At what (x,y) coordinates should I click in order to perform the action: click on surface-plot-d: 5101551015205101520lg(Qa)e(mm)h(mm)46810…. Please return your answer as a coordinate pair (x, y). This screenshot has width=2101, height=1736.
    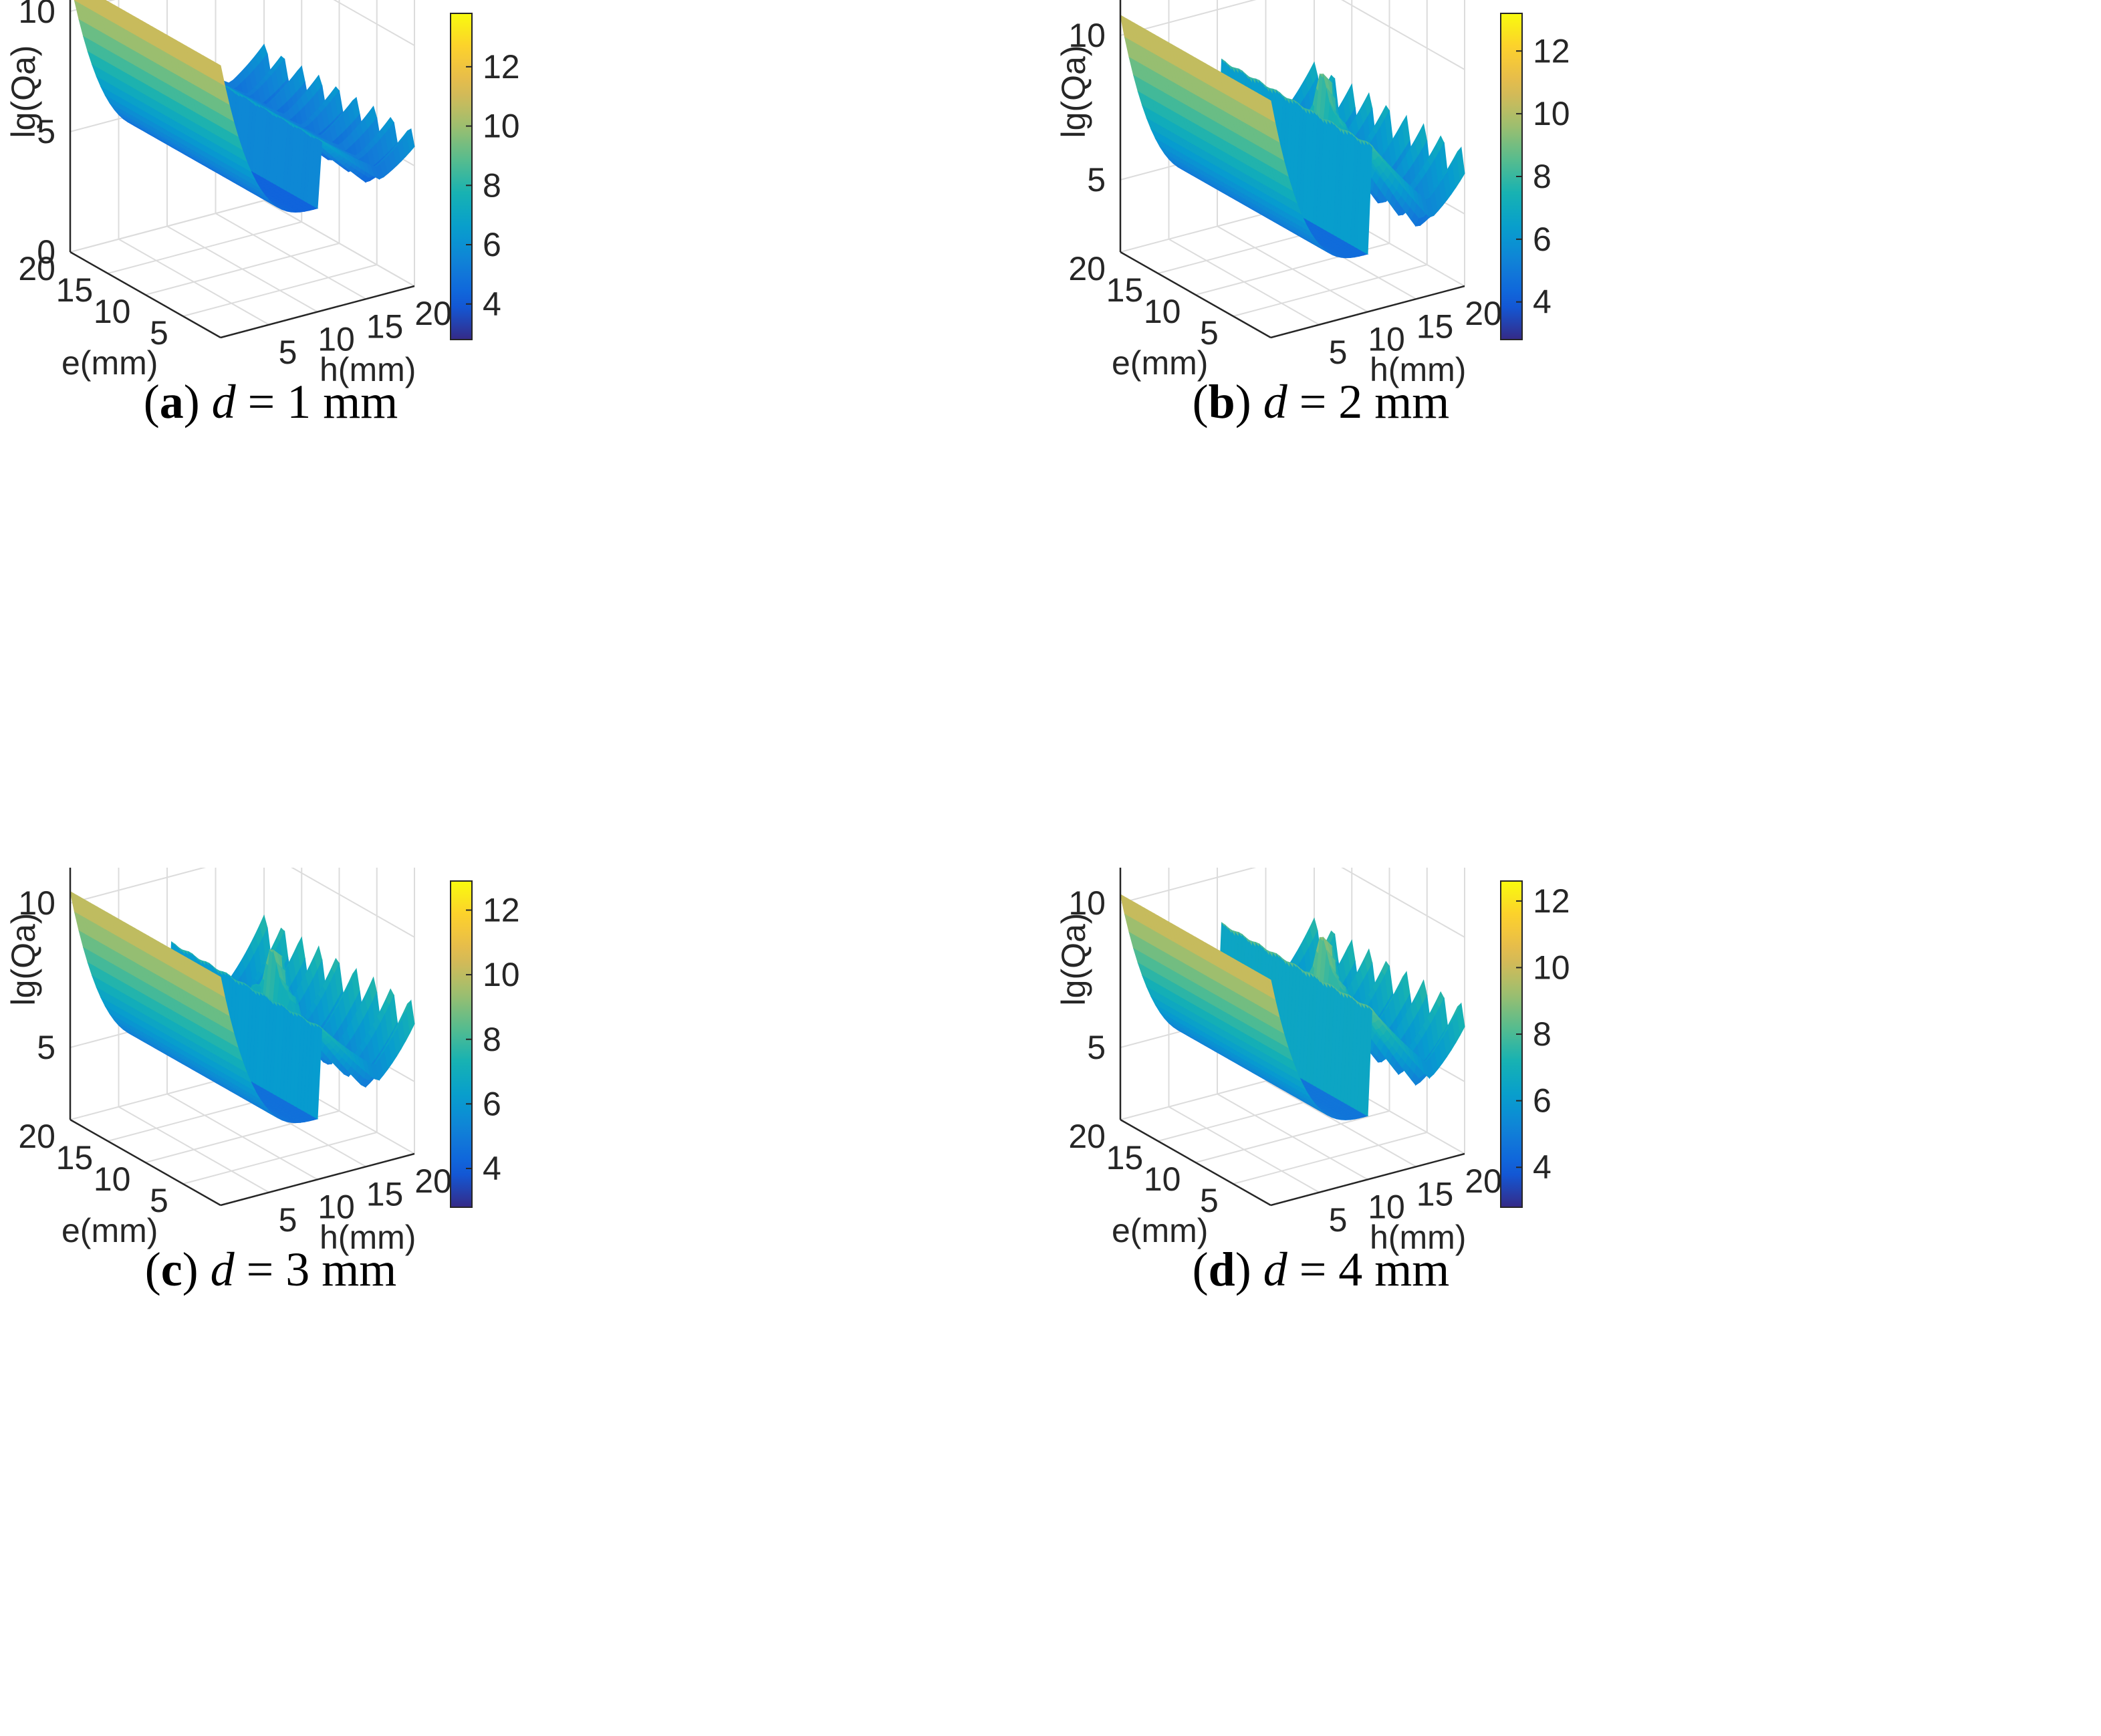
    Looking at the image, I should click on (1312, 1082).